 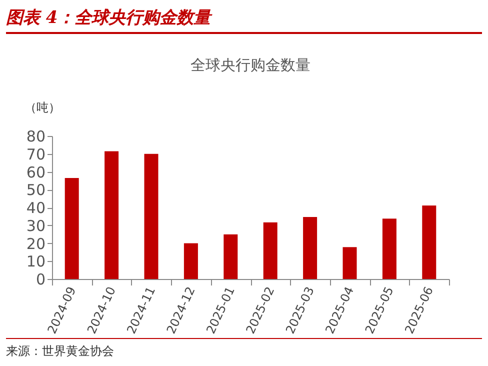 I want to click on y-tick-label: 80, so click(x=36, y=137).